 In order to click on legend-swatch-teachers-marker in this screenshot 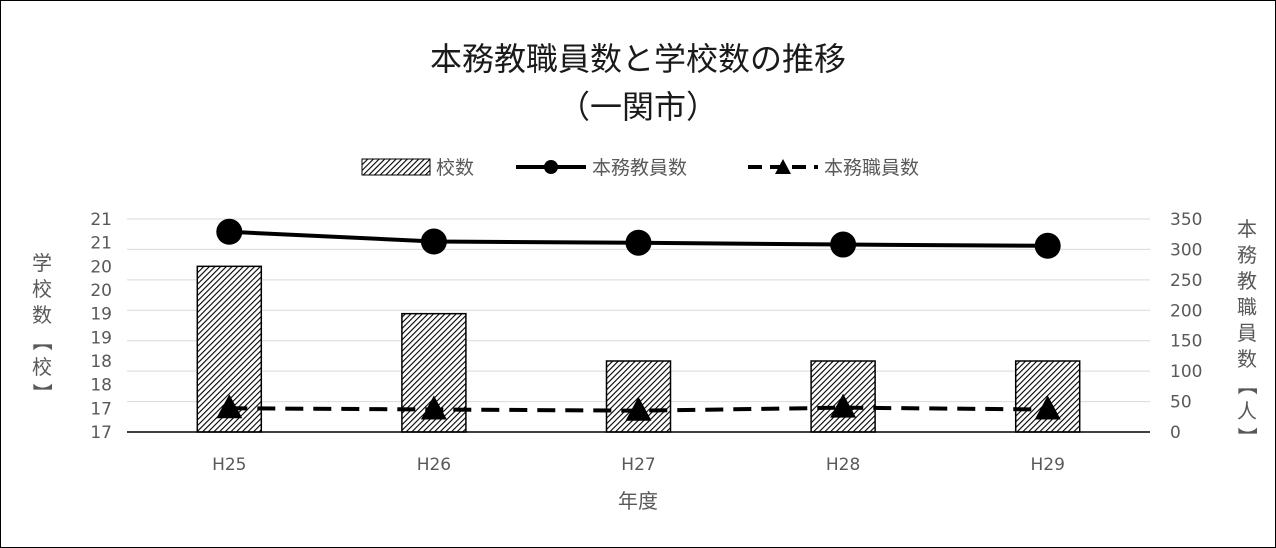, I will do `click(551, 167)`.